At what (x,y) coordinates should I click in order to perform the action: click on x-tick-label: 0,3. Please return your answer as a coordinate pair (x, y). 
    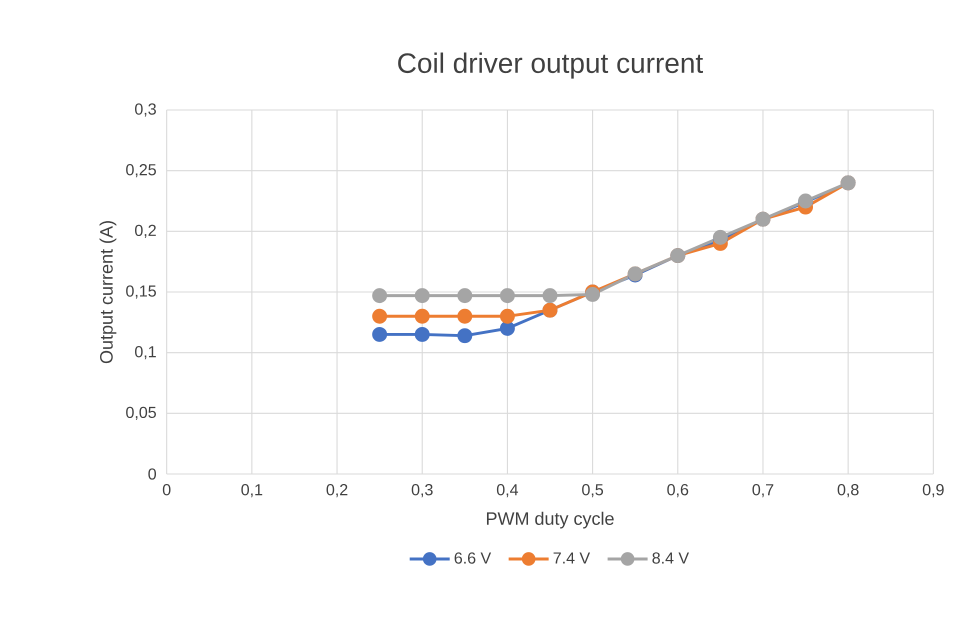
    Looking at the image, I should click on (422, 491).